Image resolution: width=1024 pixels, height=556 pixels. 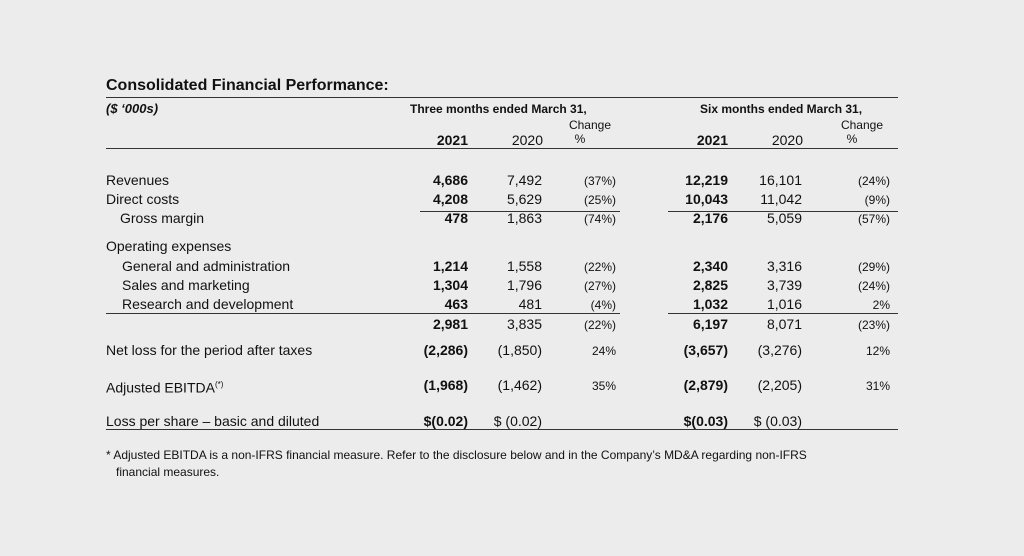 I want to click on row-label: Gross margin, so click(x=162, y=218).